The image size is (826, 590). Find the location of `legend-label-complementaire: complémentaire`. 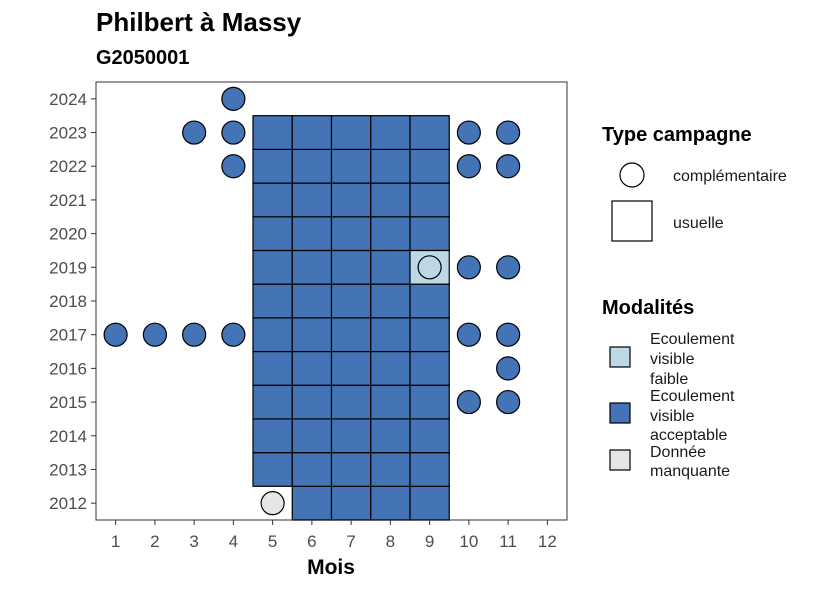

legend-label-complementaire: complémentaire is located at coordinates (730, 176).